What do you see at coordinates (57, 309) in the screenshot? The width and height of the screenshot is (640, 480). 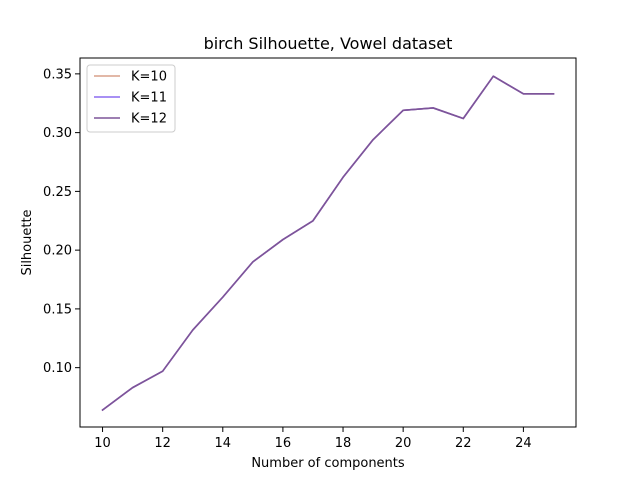 I see `y-tick-label: 0.15` at bounding box center [57, 309].